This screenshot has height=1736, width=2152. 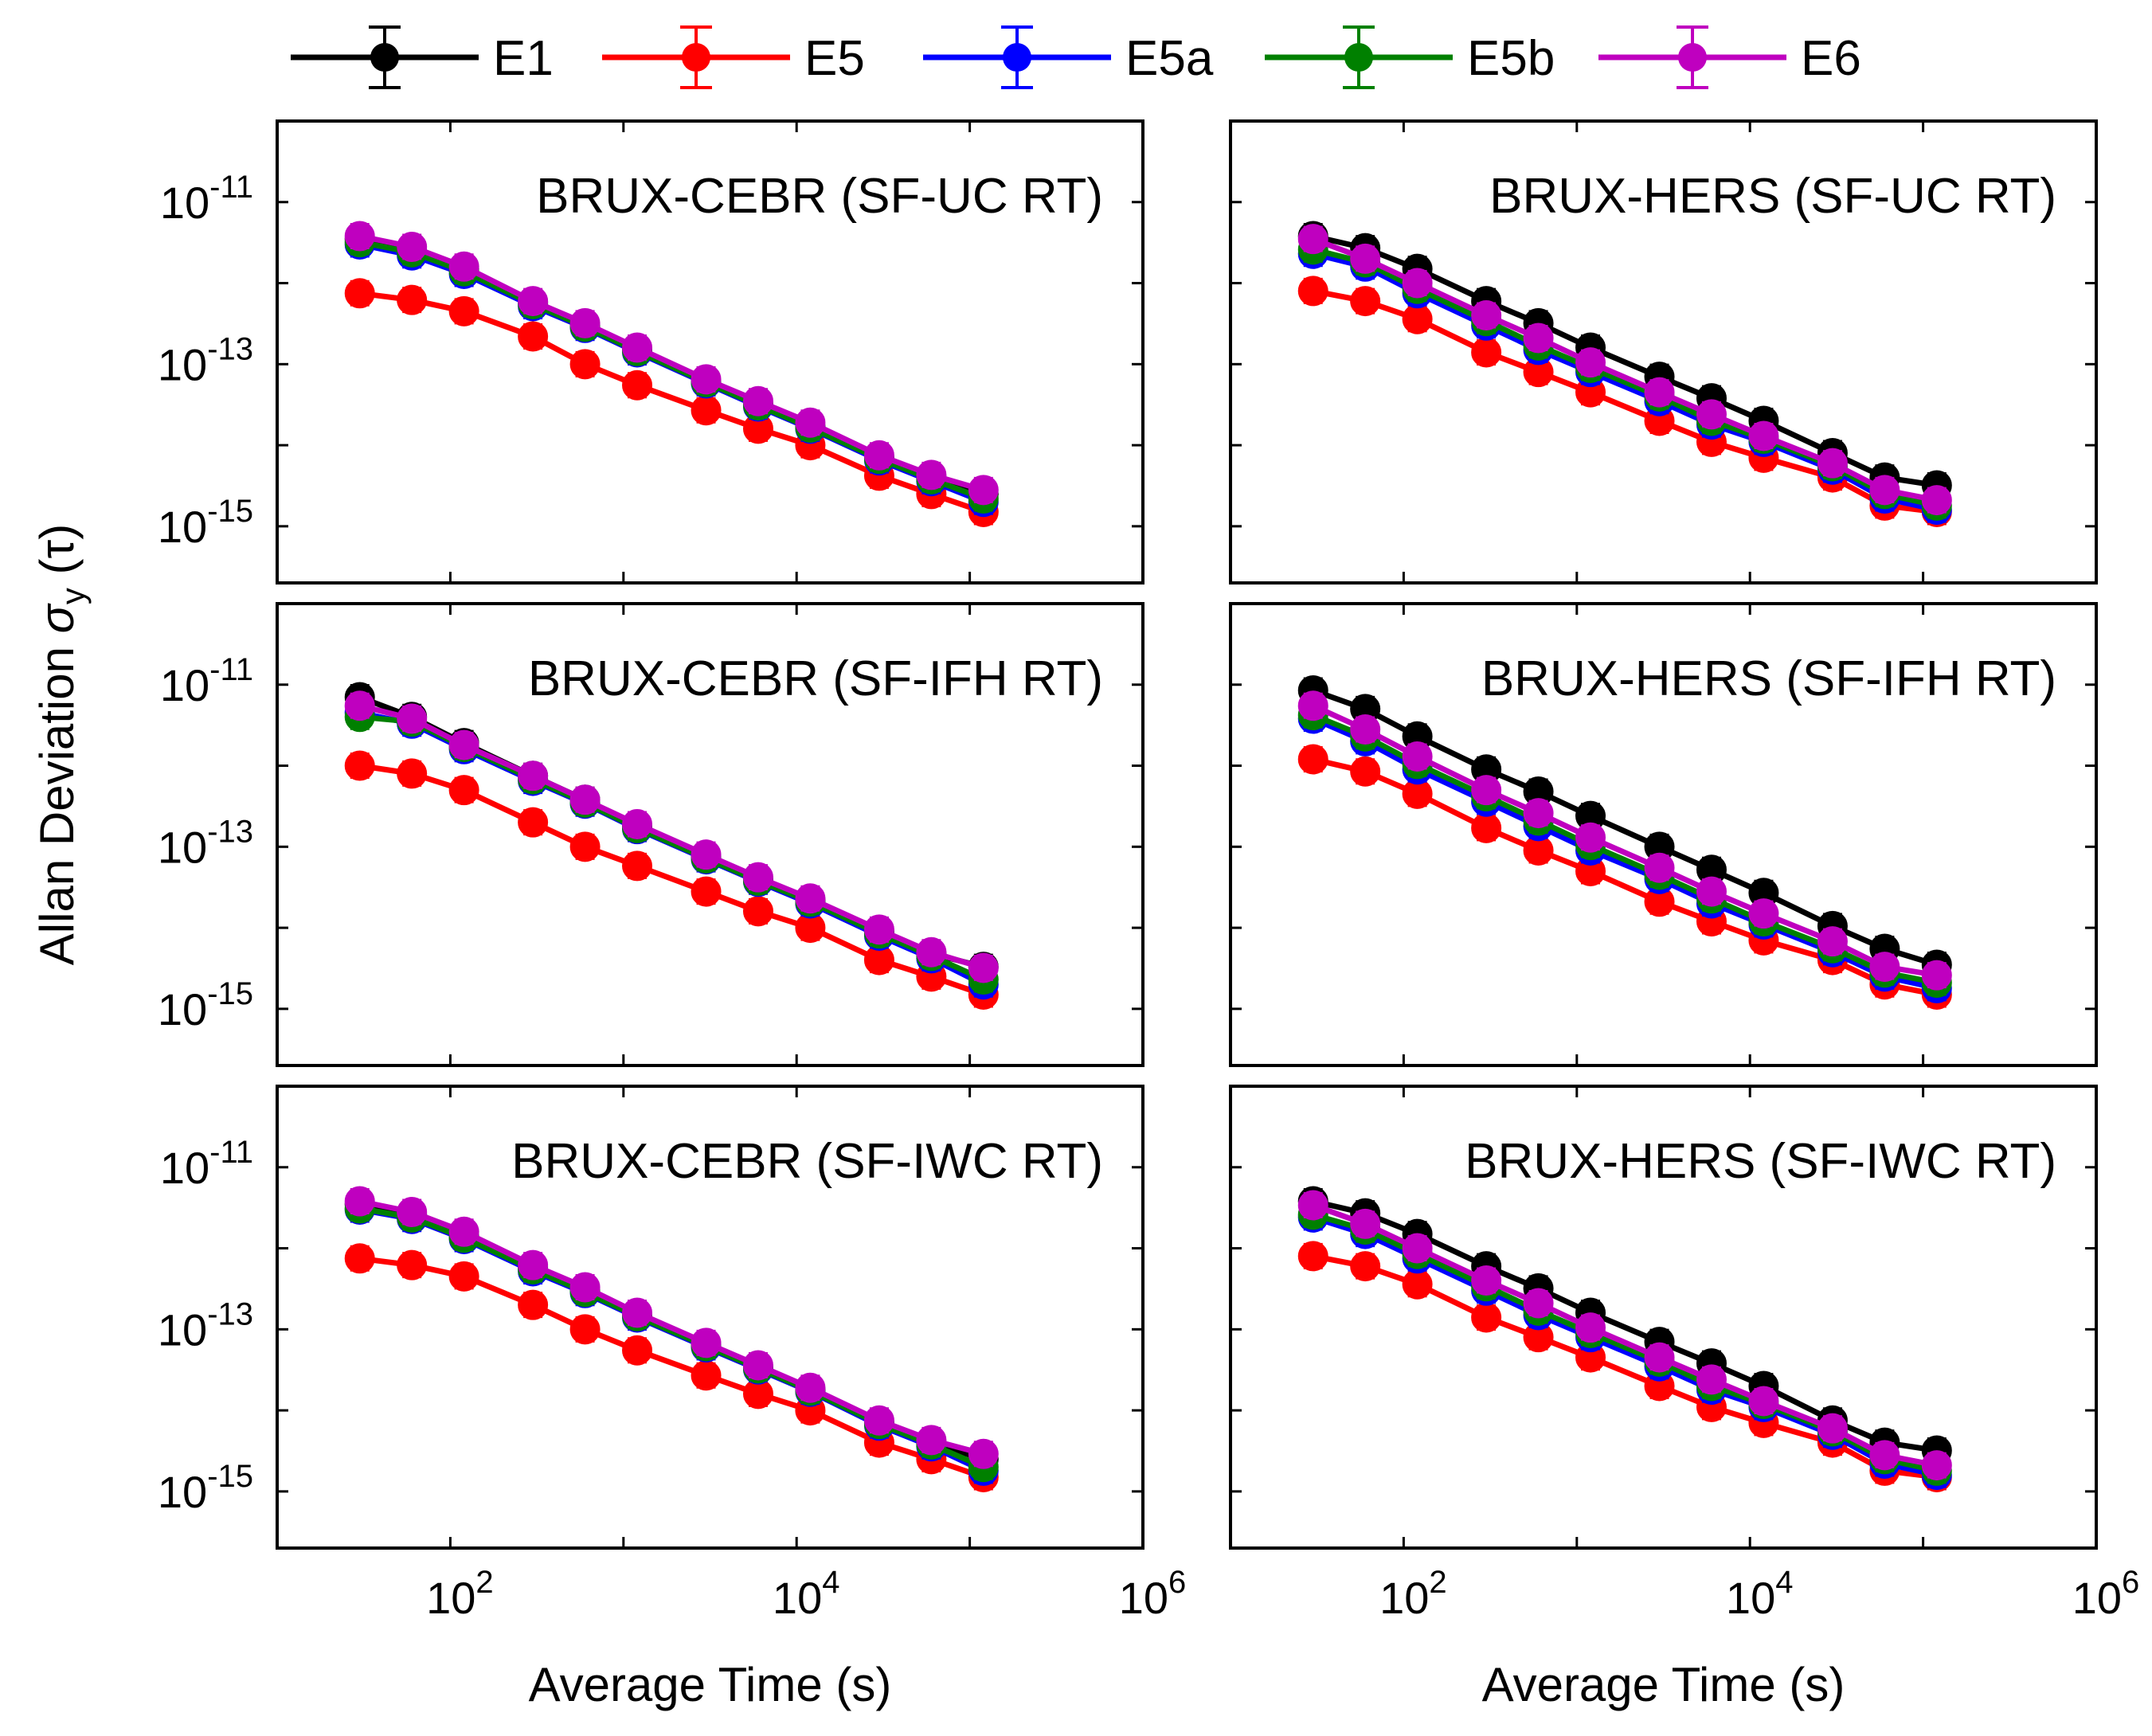 I want to click on series-e5, so click(x=672, y=880).